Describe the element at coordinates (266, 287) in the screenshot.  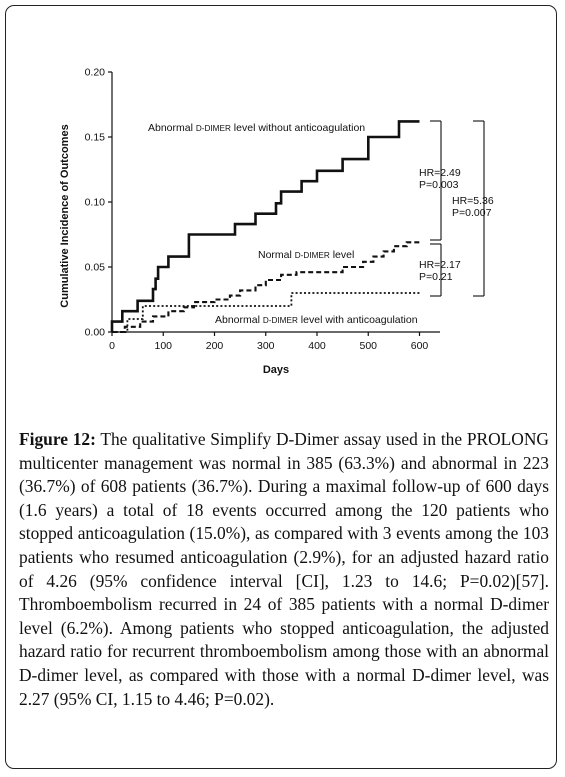
I see `series-line-dashed` at that location.